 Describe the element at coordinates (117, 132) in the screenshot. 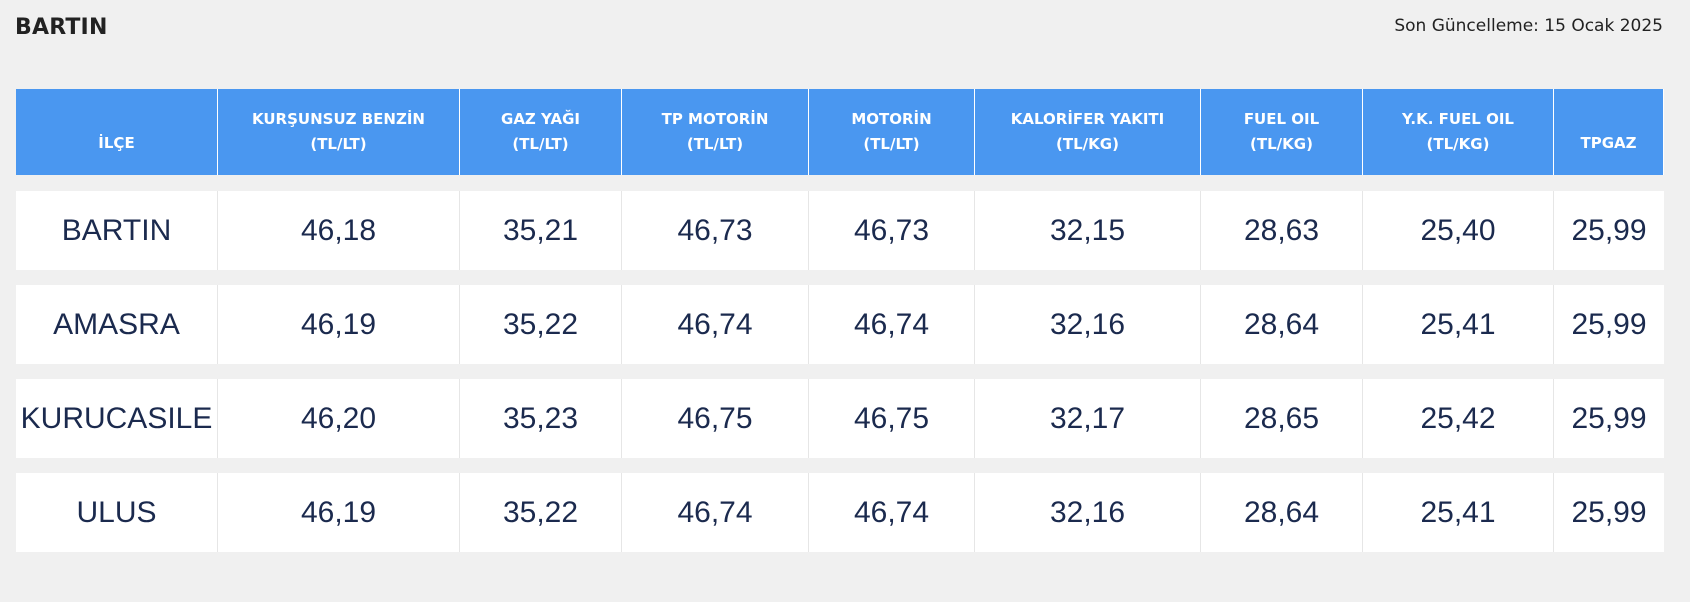

I see `column-header-district: İLÇE` at that location.